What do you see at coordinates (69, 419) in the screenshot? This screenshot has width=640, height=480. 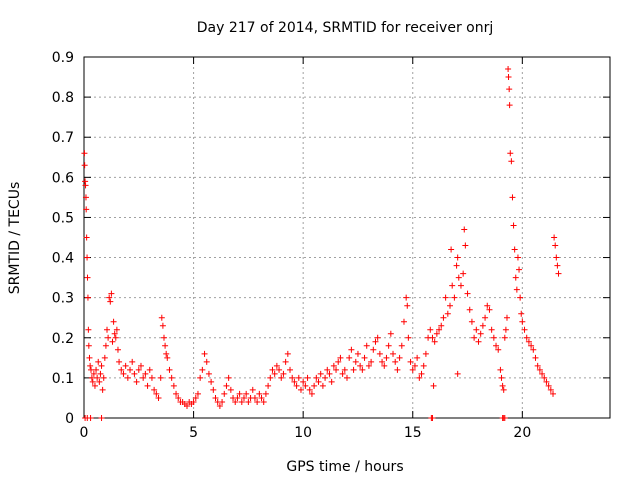 I see `y-tick-label: 0` at bounding box center [69, 419].